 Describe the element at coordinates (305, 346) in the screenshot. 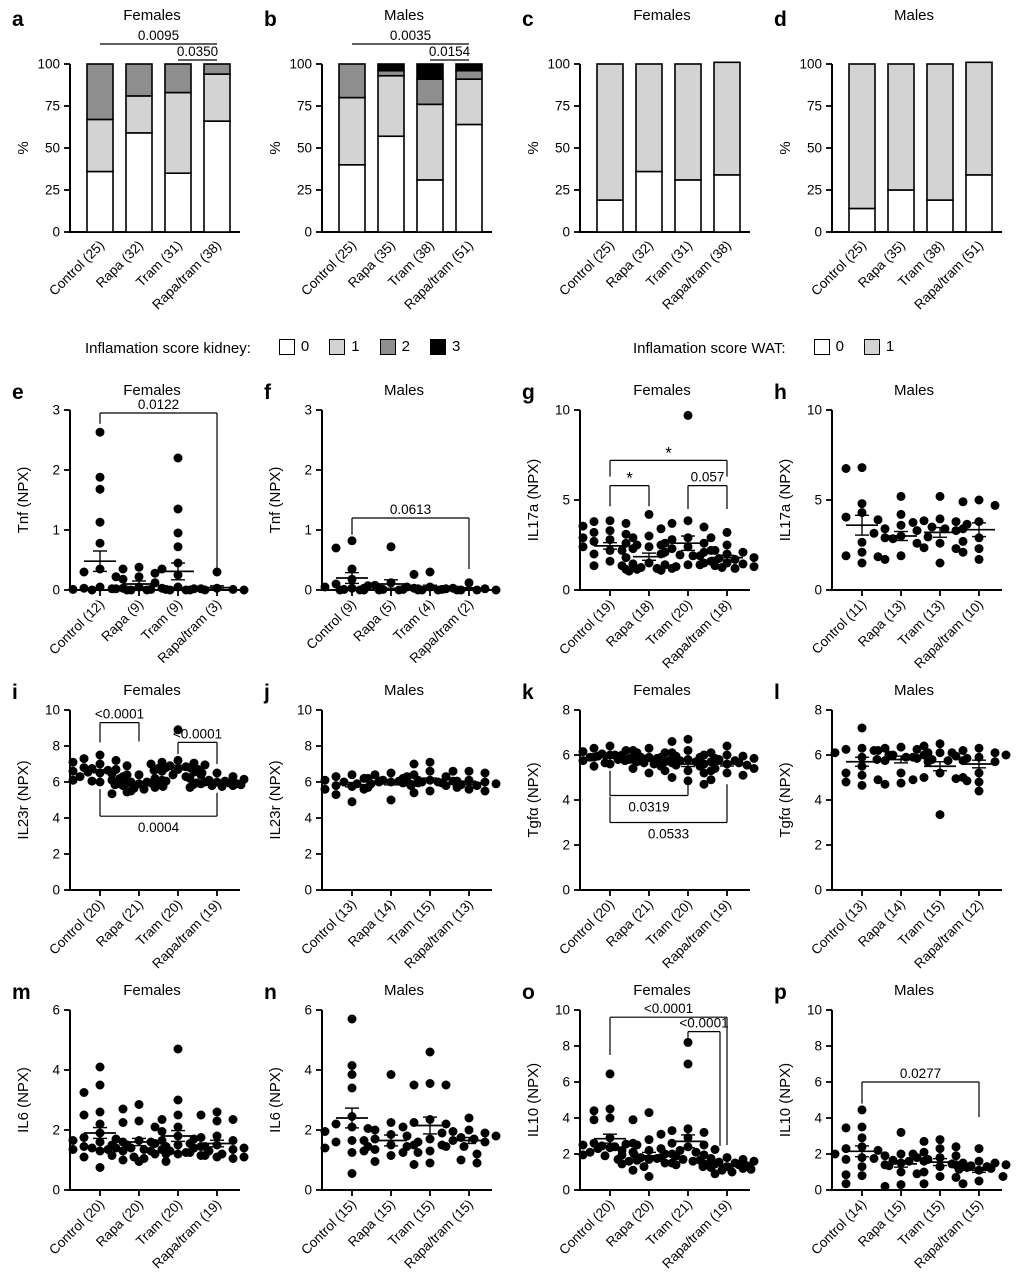

I see `legend-label: 0` at that location.